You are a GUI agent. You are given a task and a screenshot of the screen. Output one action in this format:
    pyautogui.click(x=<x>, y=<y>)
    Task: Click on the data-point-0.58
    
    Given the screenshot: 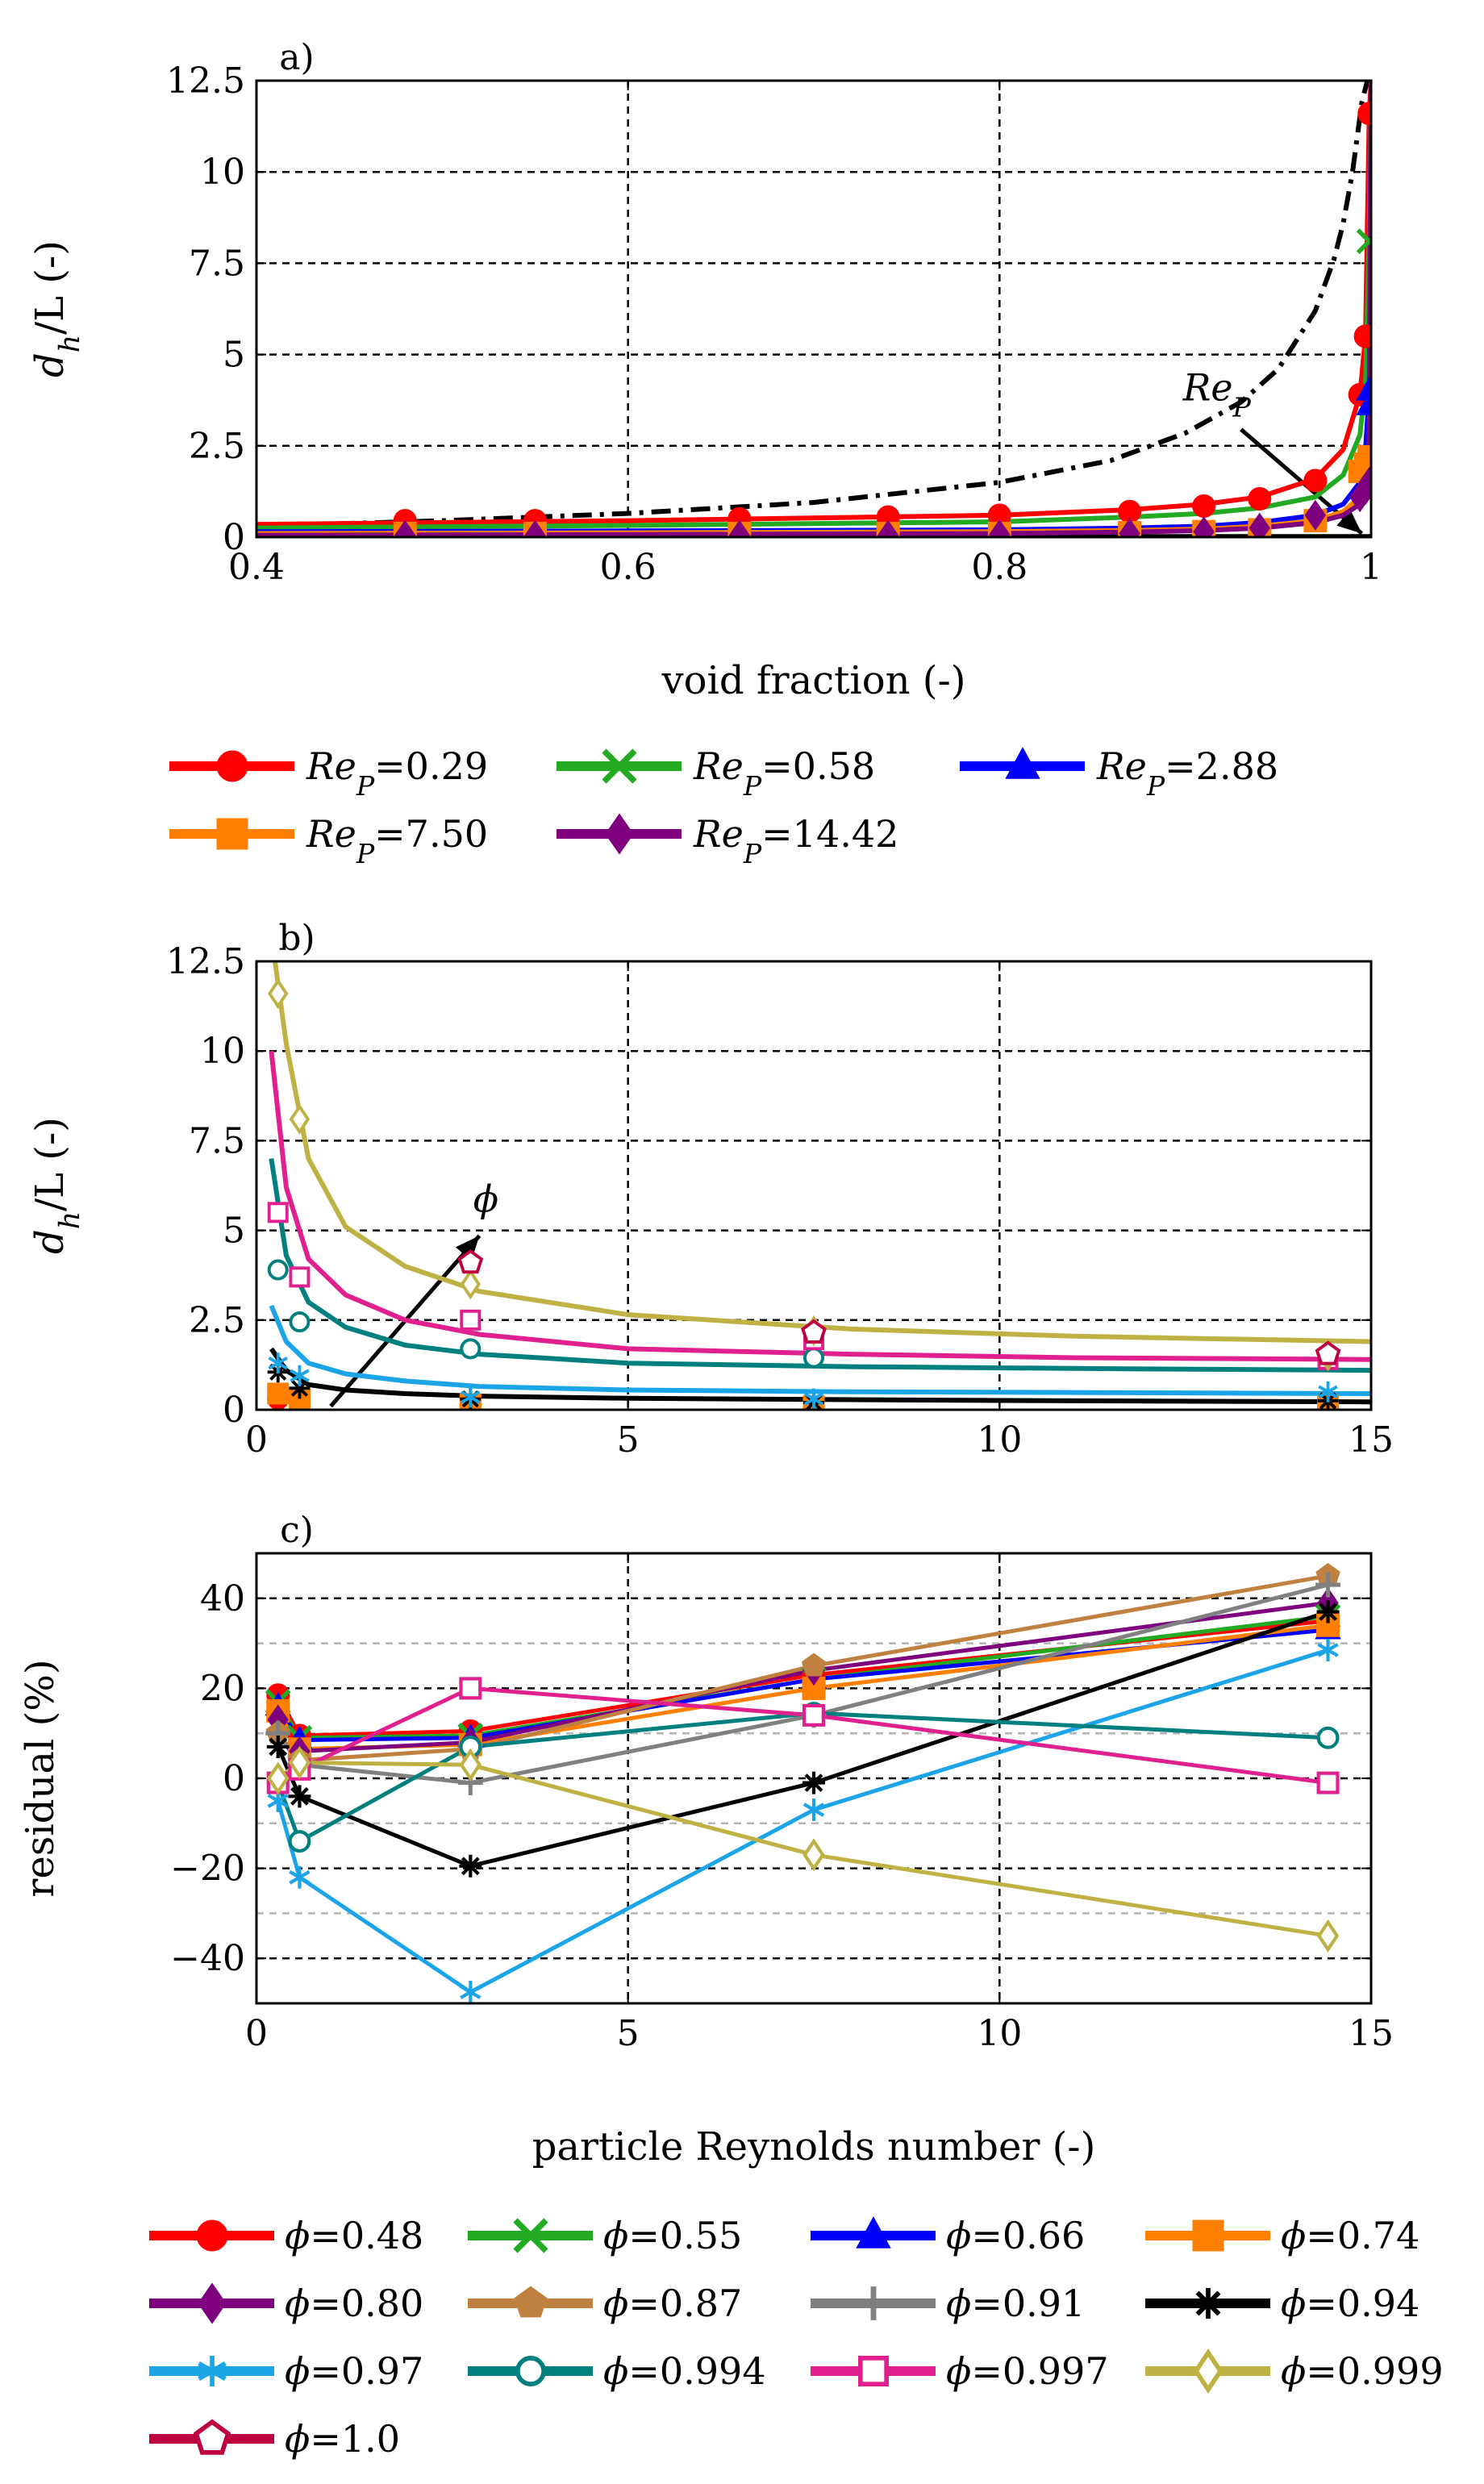 What is the action you would take?
    pyautogui.click(x=1364, y=241)
    